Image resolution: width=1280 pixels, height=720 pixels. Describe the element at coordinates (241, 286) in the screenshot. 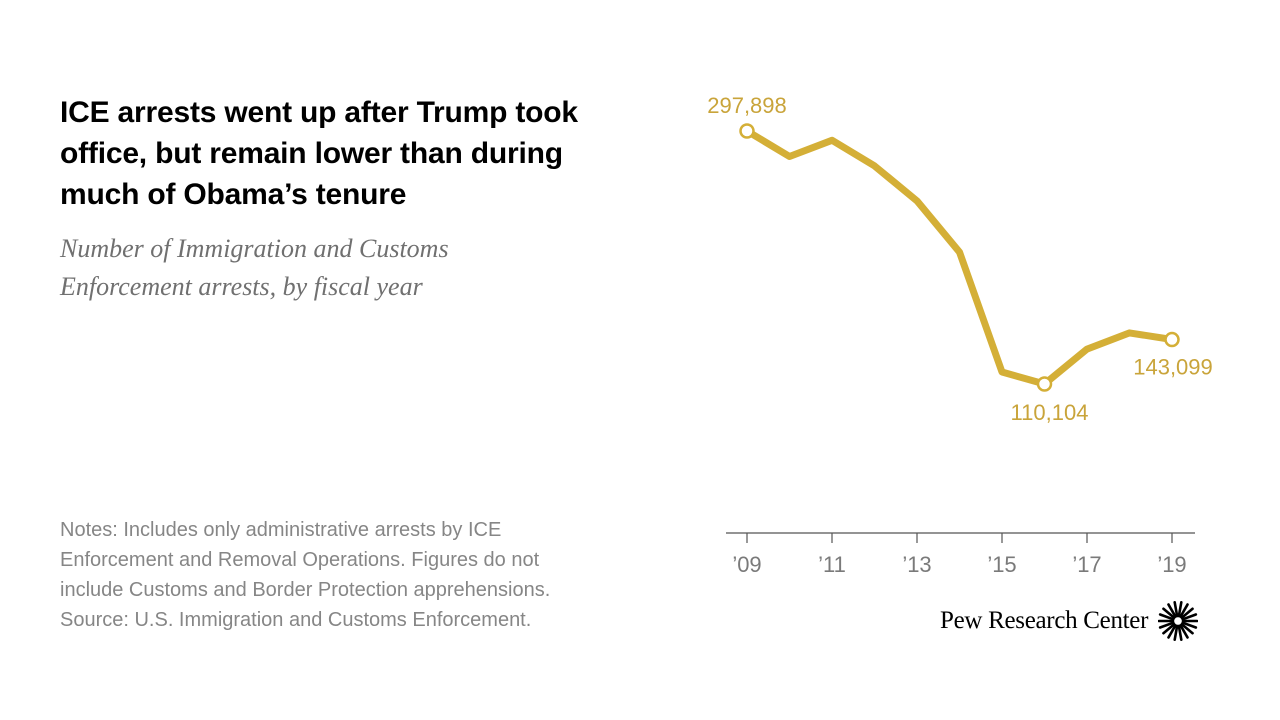

I see `chart-subtitle-line: Enforcement arrests, by fiscal year` at that location.